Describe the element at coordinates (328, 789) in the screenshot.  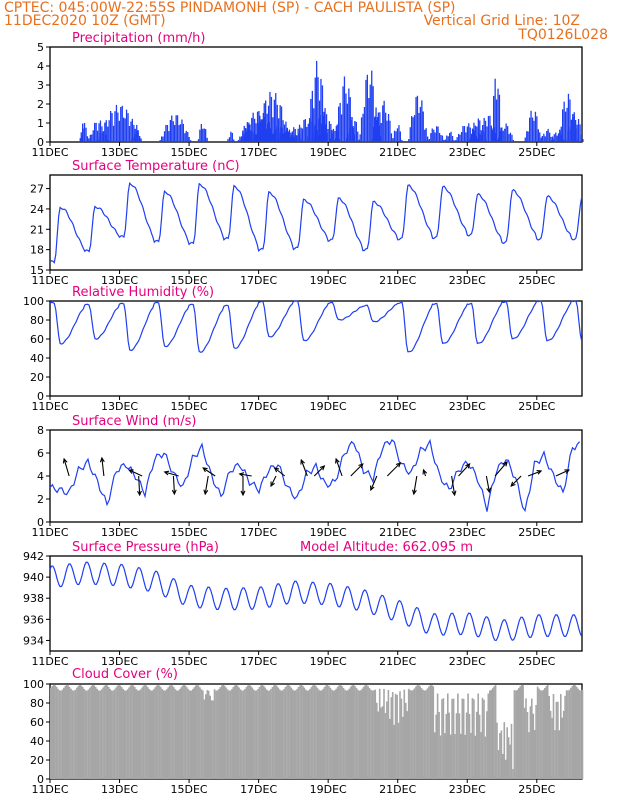
I see `cloud-xtick-label: 19DEC` at that location.